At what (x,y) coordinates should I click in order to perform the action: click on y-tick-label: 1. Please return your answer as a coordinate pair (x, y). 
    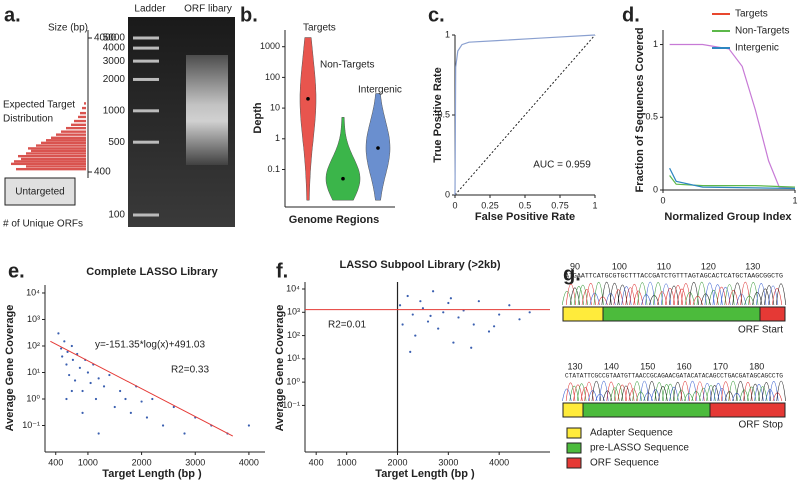
    Looking at the image, I should click on (655, 44).